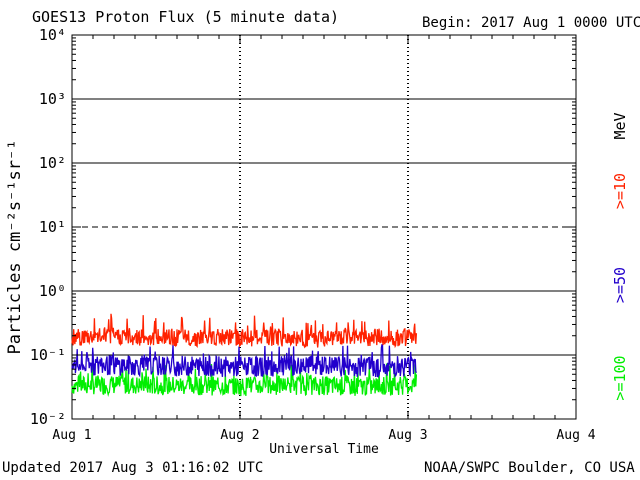  What do you see at coordinates (620, 285) in the screenshot?
I see `legend-ge50: >=50` at bounding box center [620, 285].